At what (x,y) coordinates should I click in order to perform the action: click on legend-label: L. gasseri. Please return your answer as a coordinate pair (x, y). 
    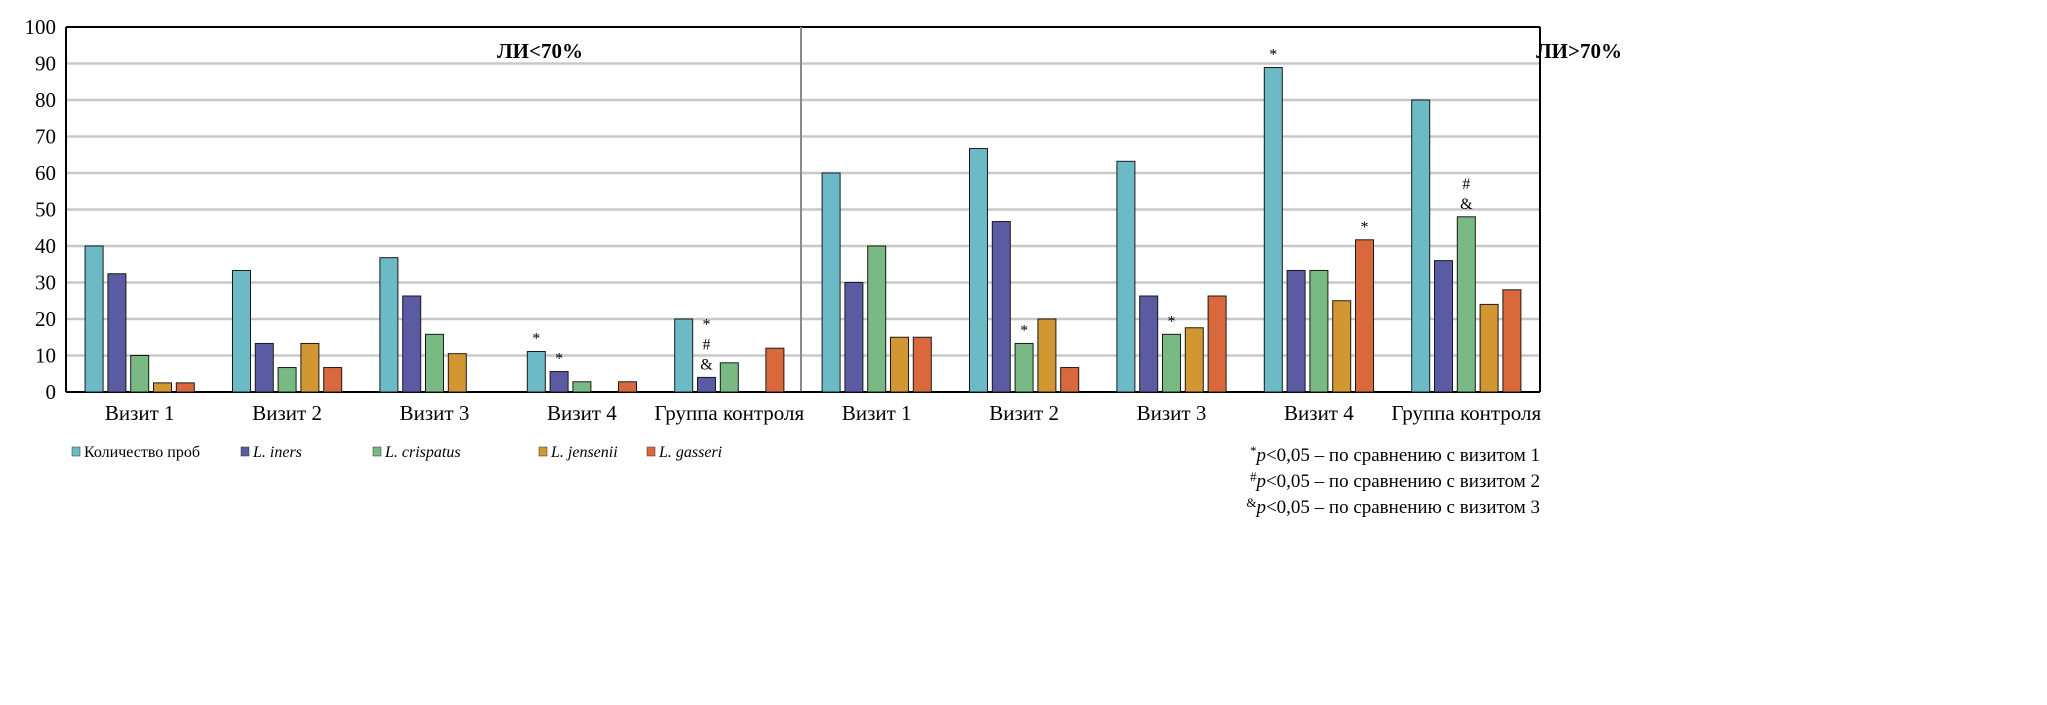
    Looking at the image, I should click on (690, 452).